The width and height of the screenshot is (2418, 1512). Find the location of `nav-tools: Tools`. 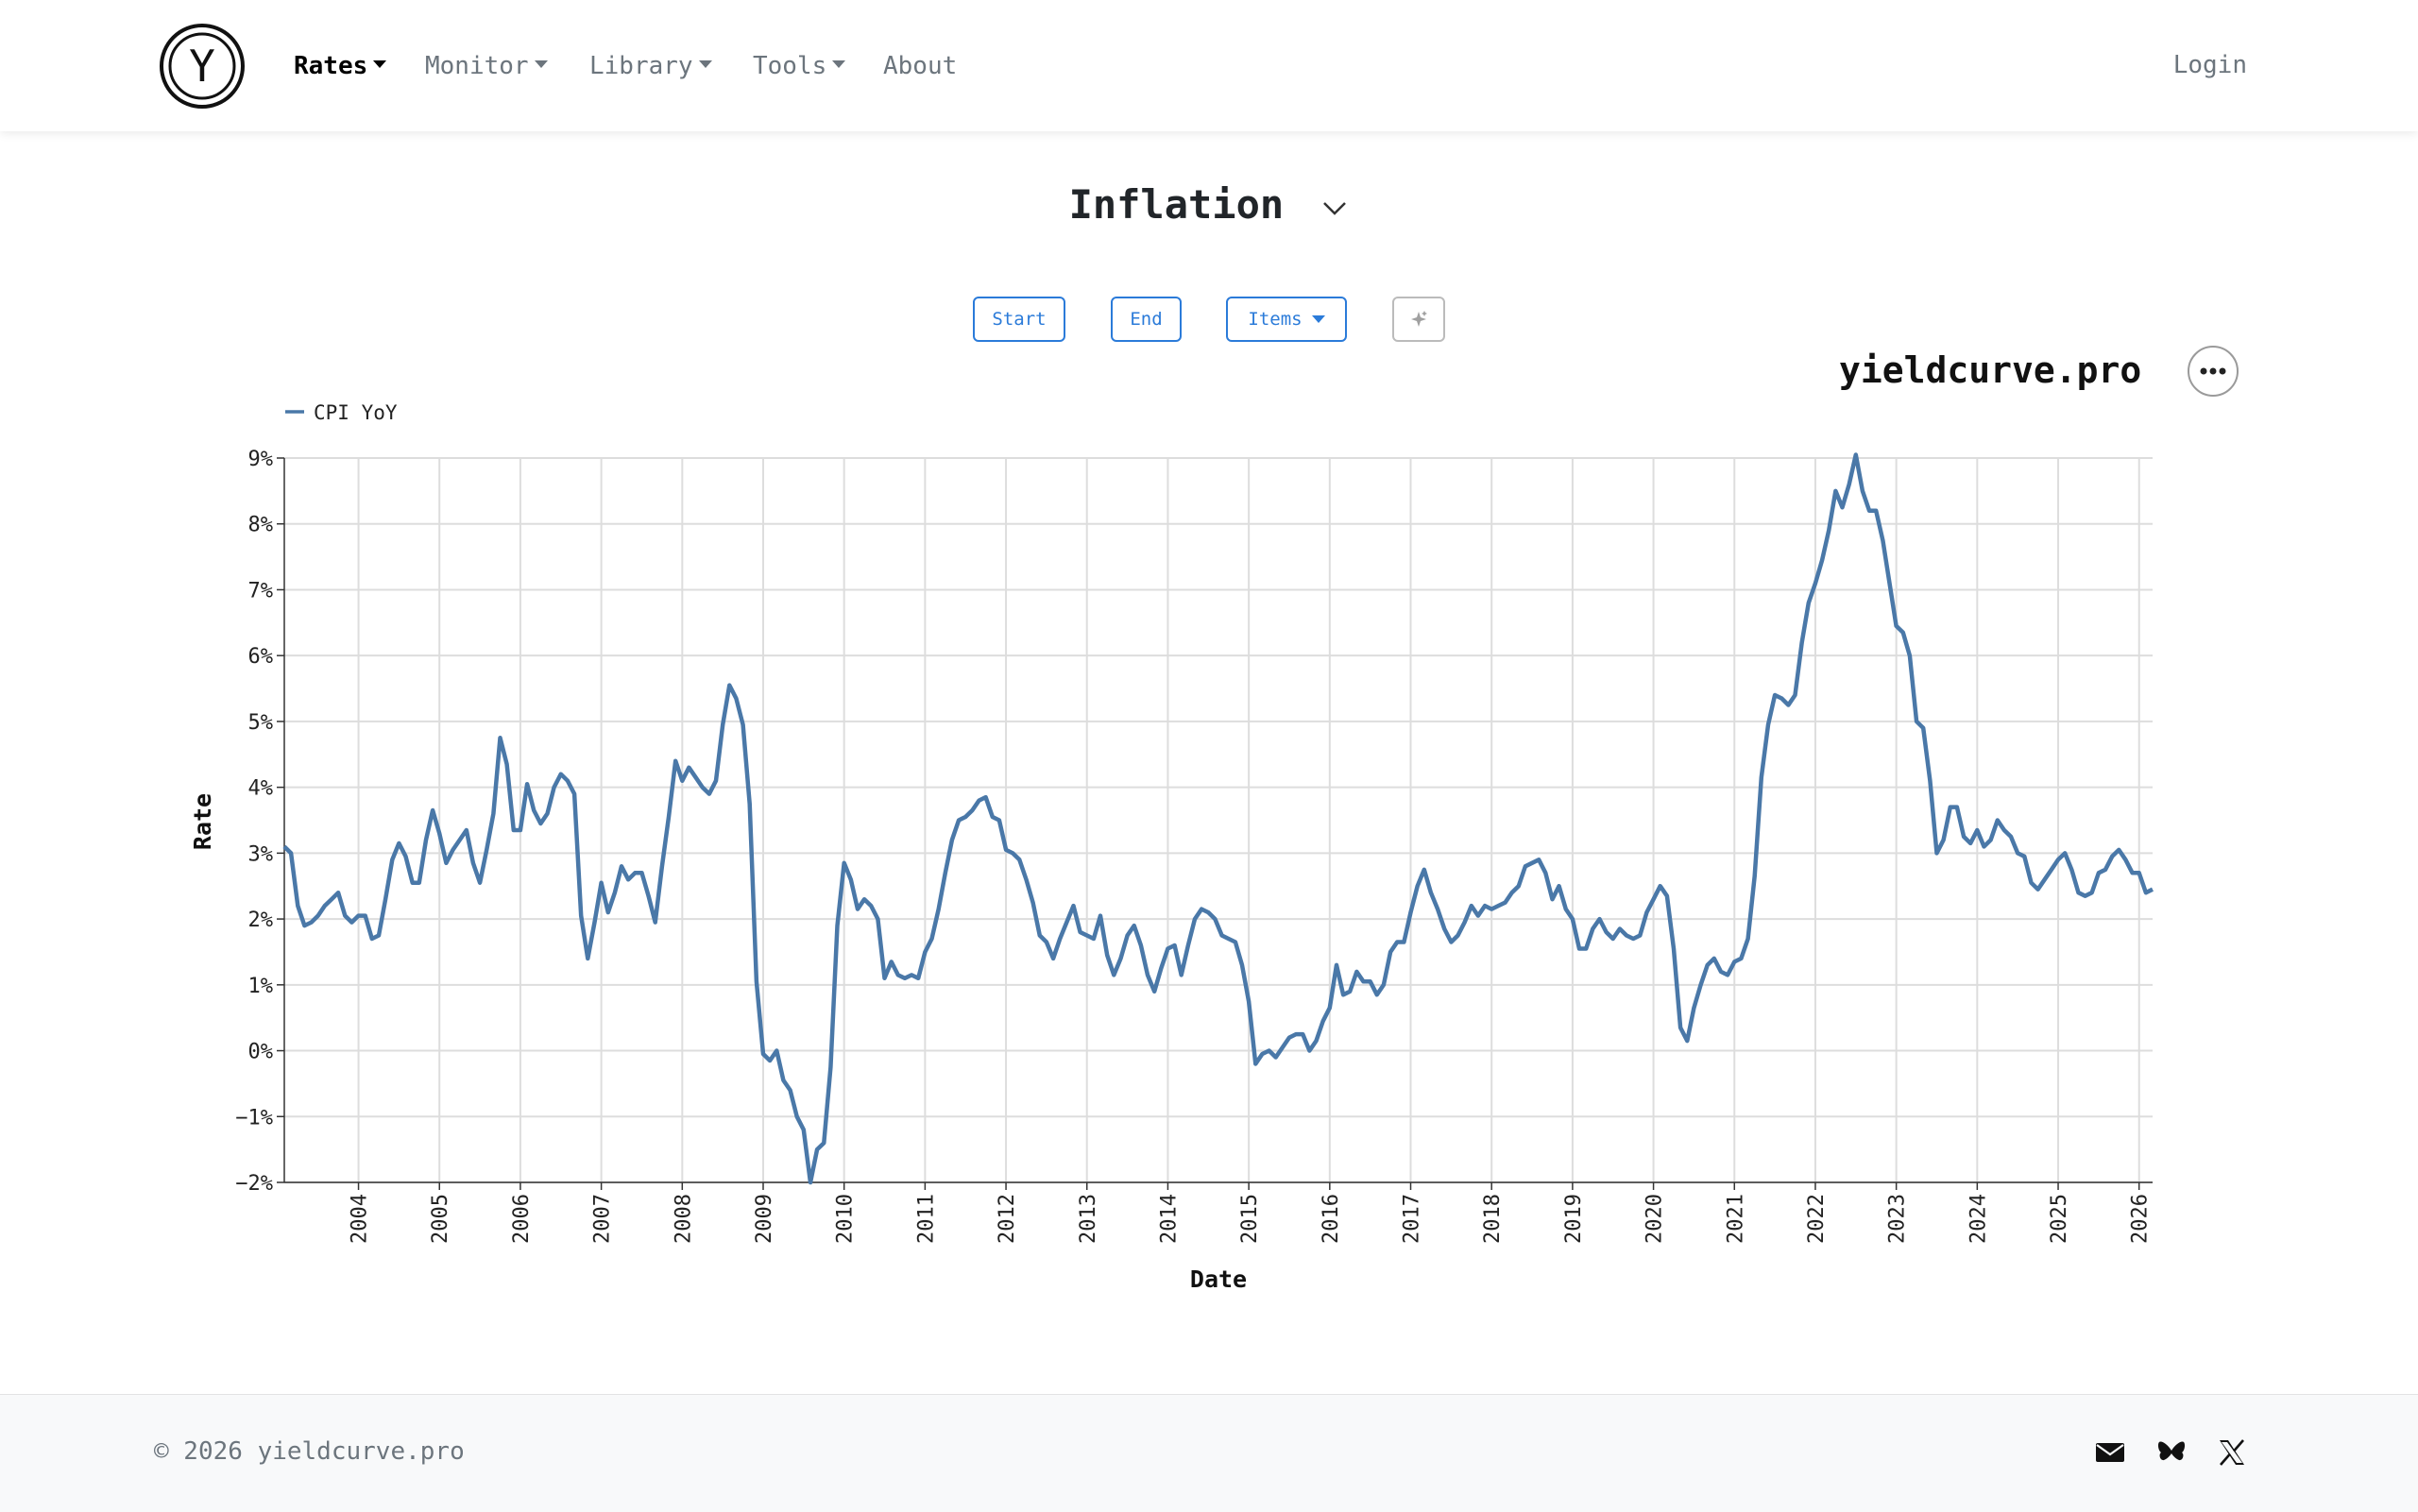

nav-tools: Tools is located at coordinates (800, 66).